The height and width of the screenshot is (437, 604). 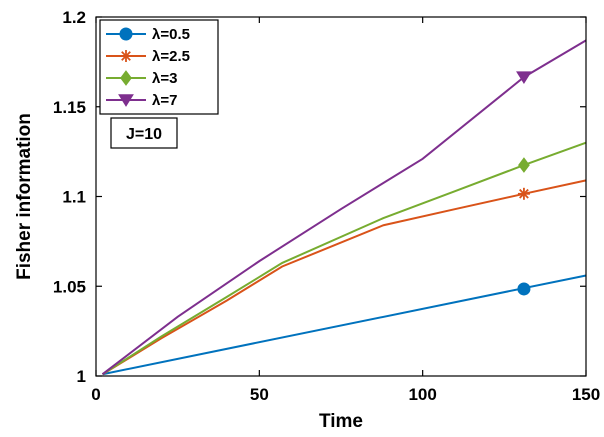 I want to click on series-marker-1-stroke, so click(x=524, y=193).